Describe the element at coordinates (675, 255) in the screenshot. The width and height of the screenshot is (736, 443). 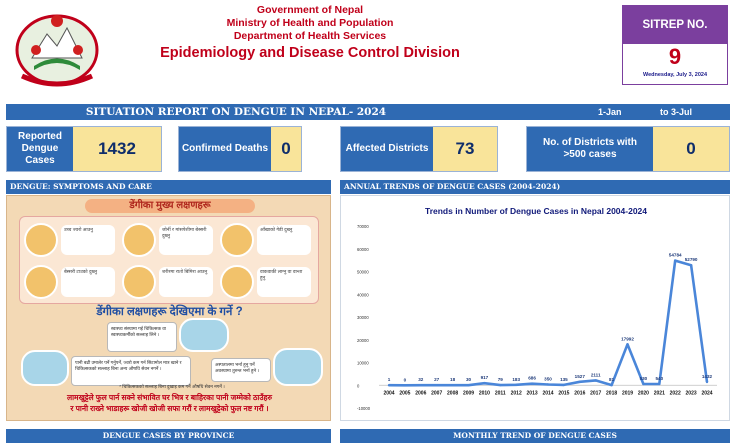
I see `data-label: 54784` at that location.